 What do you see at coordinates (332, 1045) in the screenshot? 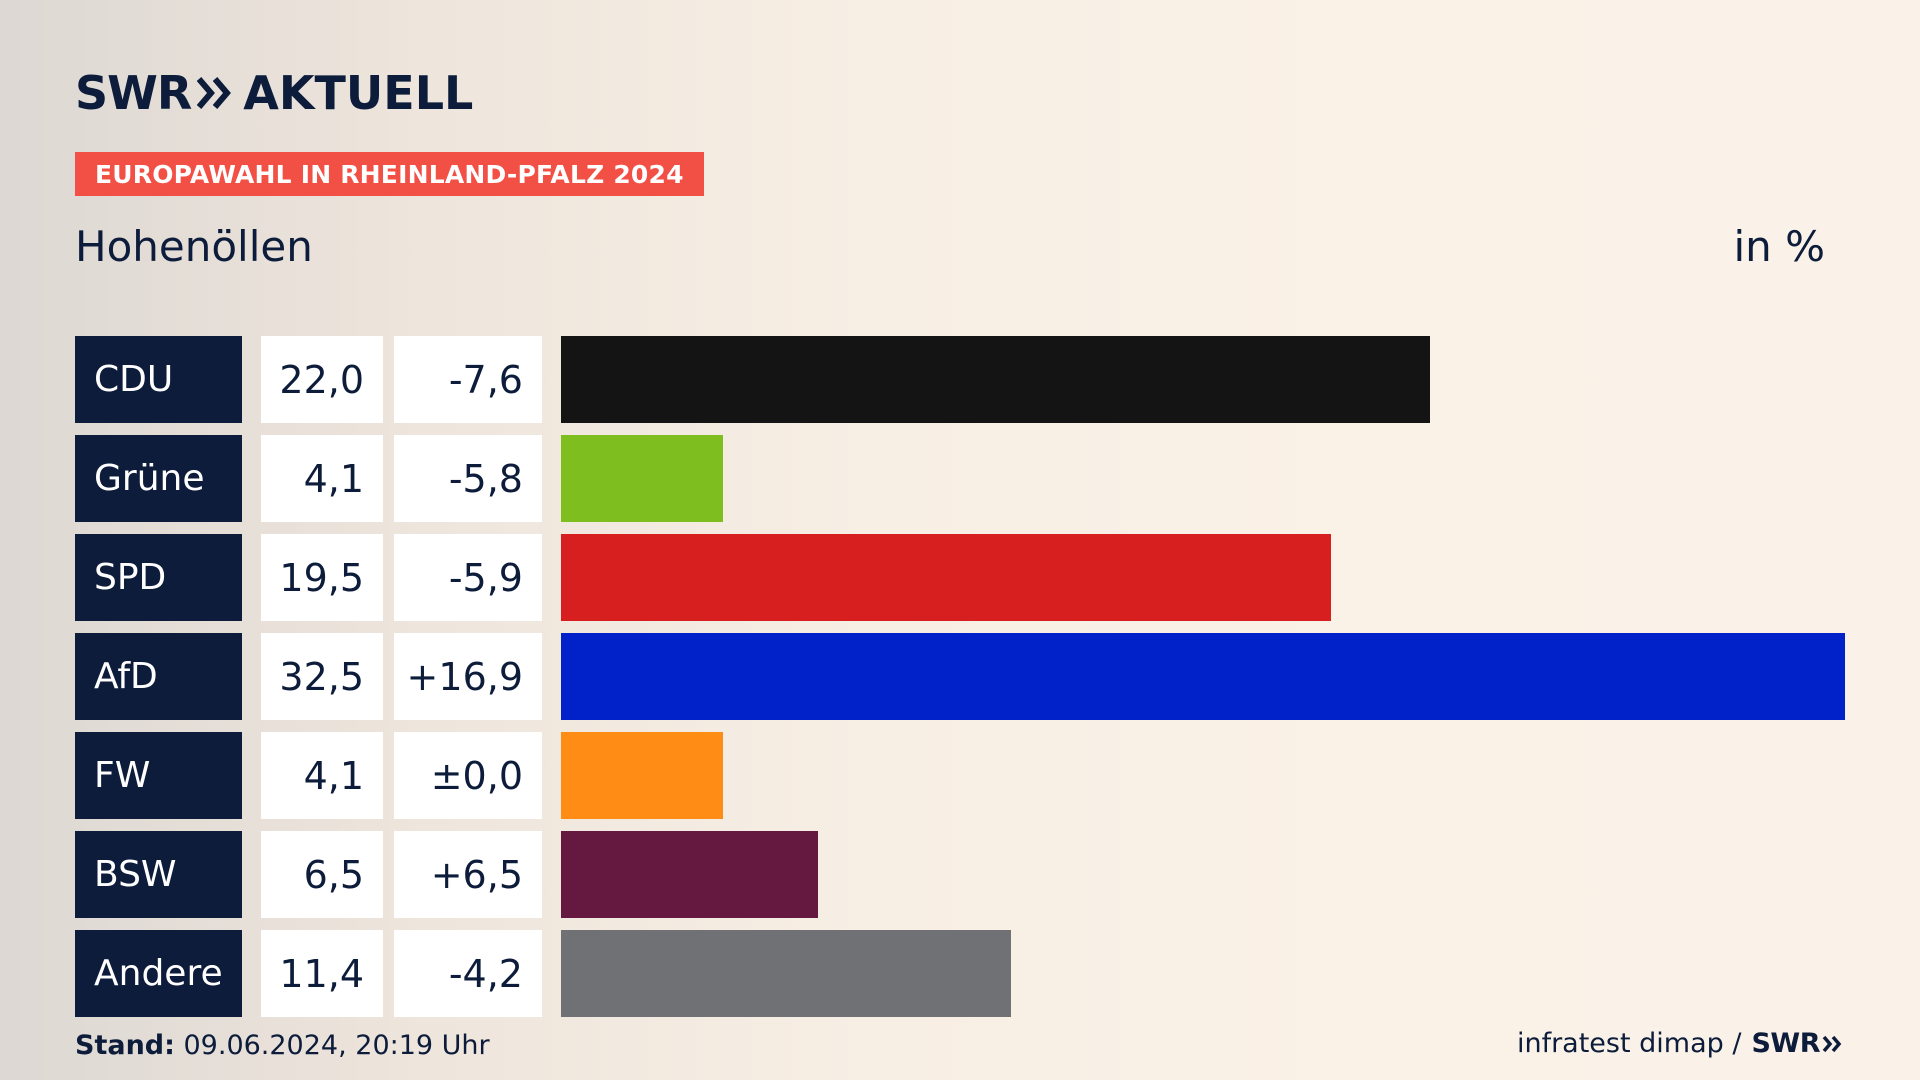
I see `stand-value: 09.06.2024, 20:19 Uhr` at bounding box center [332, 1045].